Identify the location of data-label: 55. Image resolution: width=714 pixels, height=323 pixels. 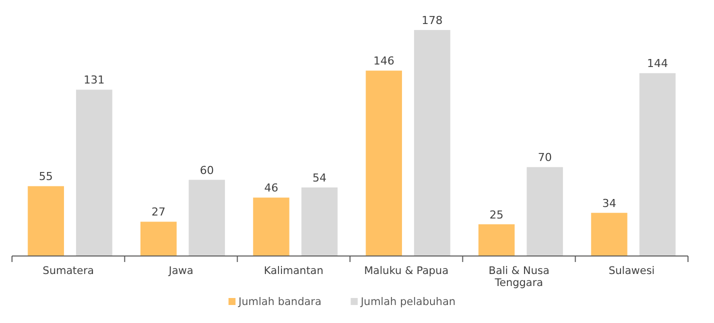
(45, 177).